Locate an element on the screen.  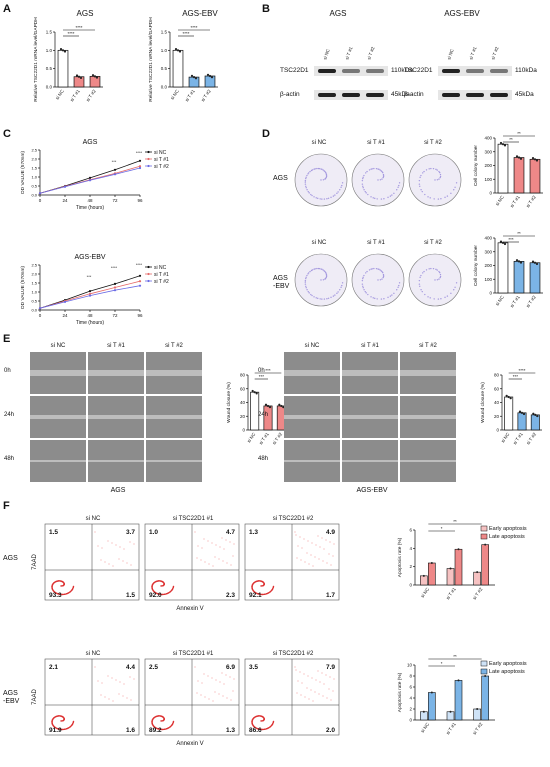
blot-lane-label: si T #1 is located at coordinates (472, 53).